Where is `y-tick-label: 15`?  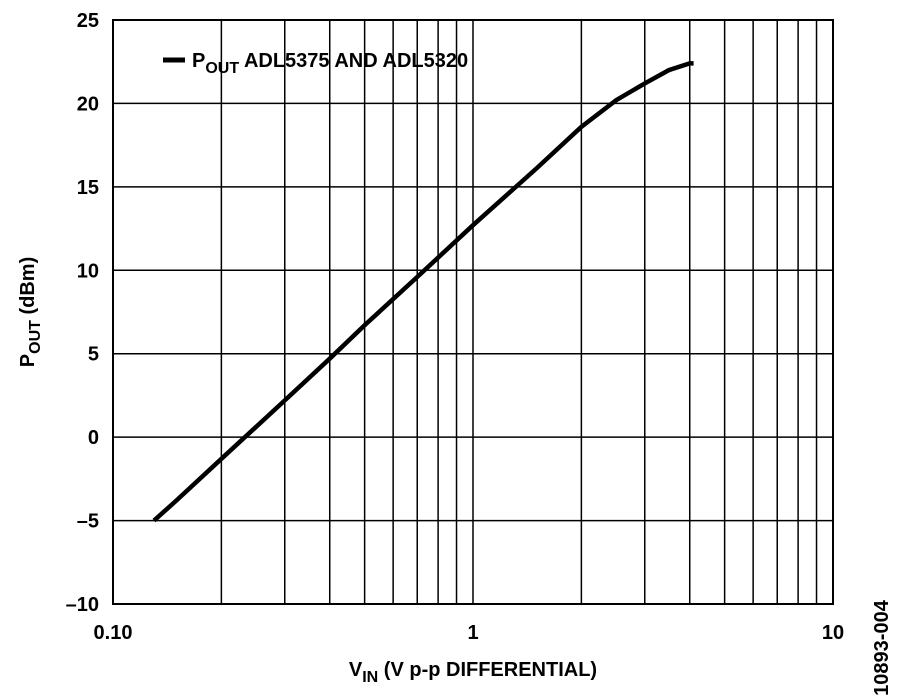 y-tick-label: 15 is located at coordinates (88, 188).